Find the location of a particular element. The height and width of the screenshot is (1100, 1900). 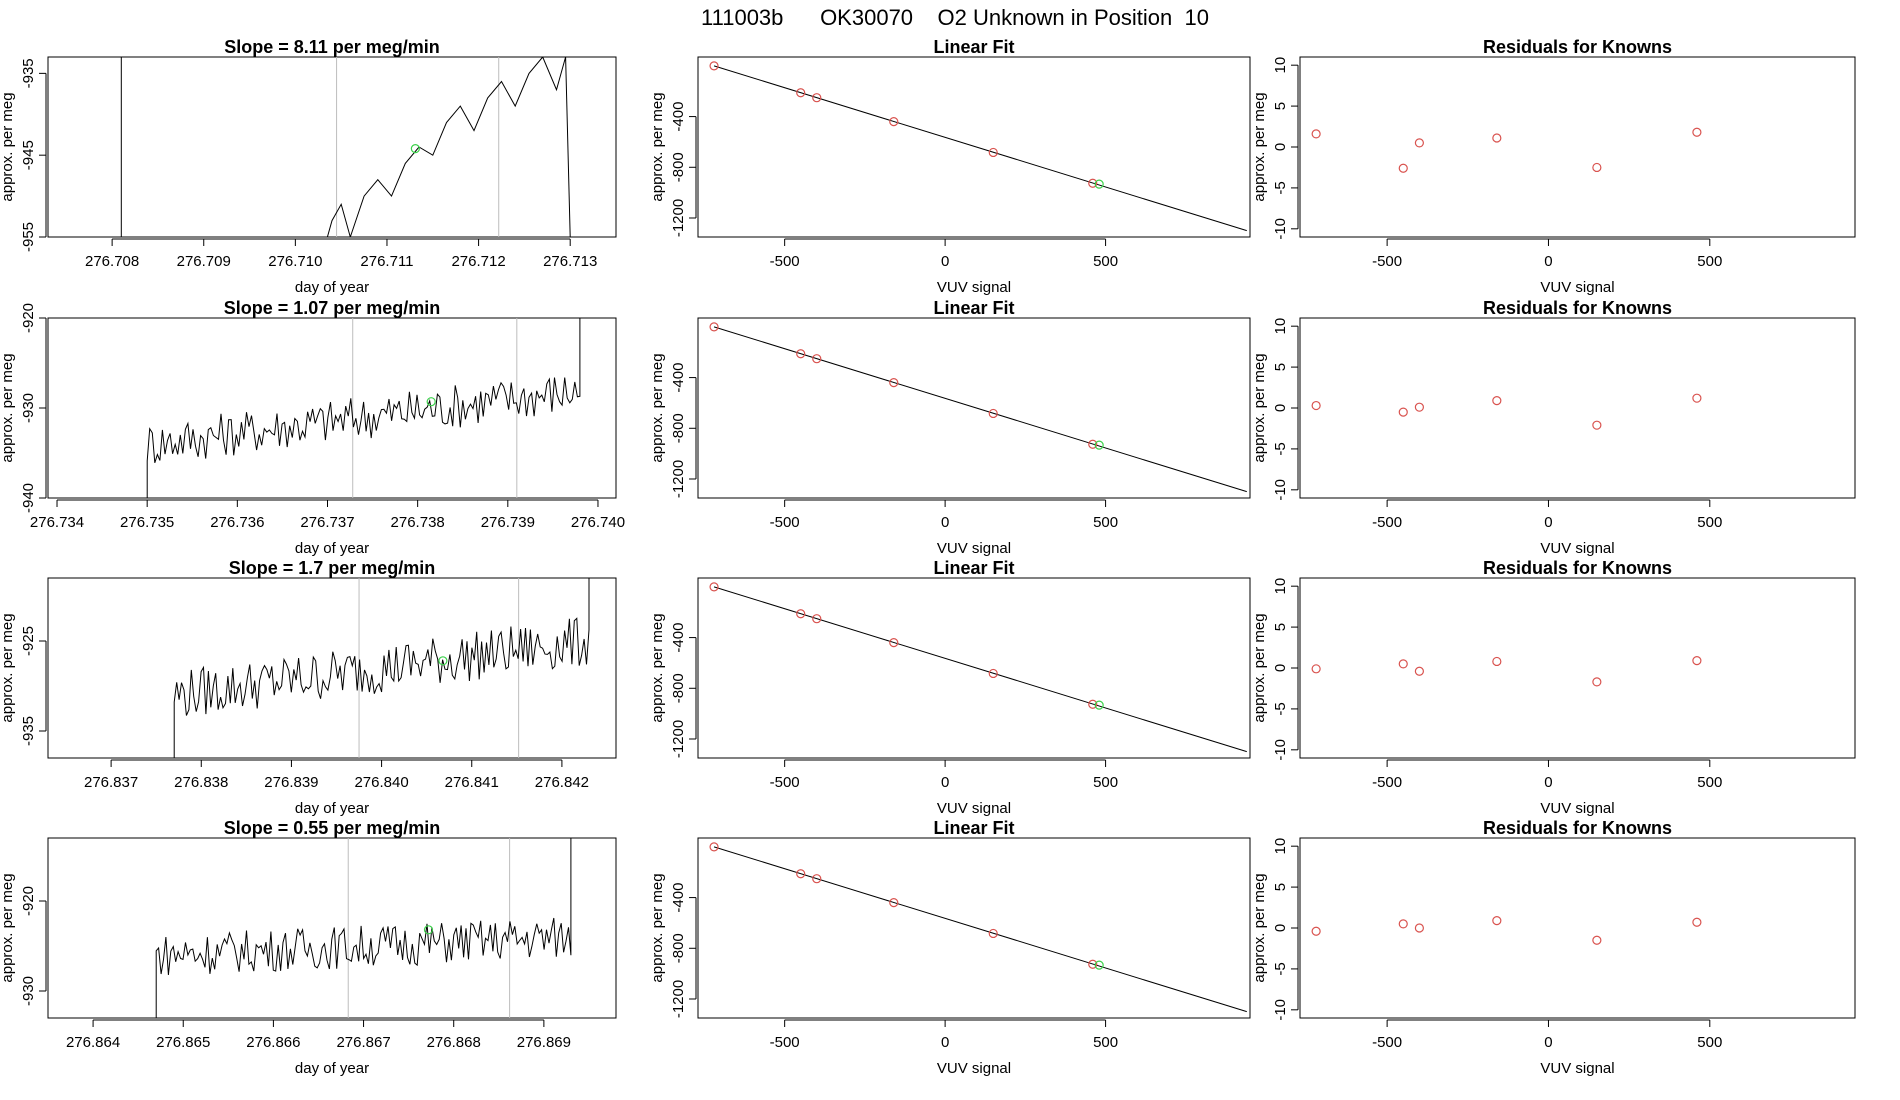

fit-line is located at coordinates (980, 929).